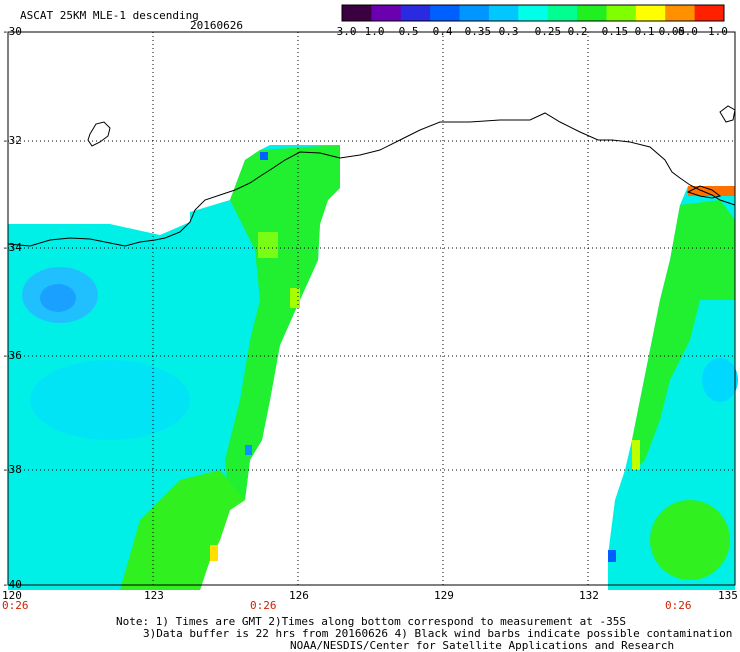 This screenshot has height=652, width=740. What do you see at coordinates (15, 605) in the screenshot?
I see `time-marker-west: 0:26` at bounding box center [15, 605].